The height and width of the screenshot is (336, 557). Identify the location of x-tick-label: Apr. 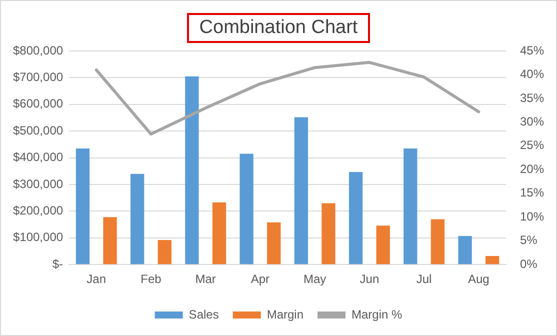
(260, 279).